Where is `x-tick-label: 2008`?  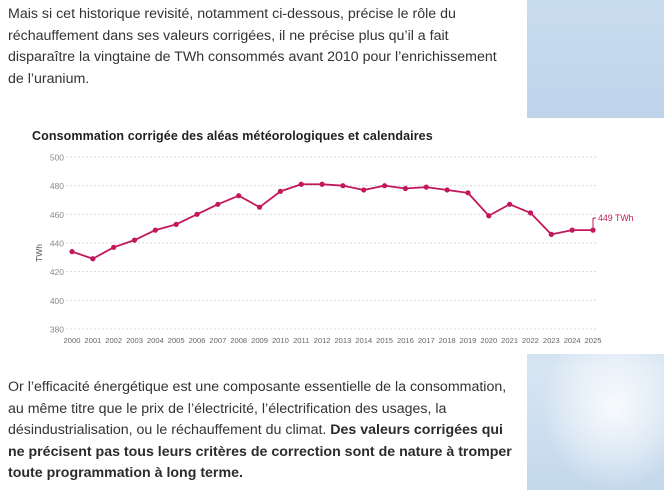
x-tick-label: 2008 is located at coordinates (238, 340).